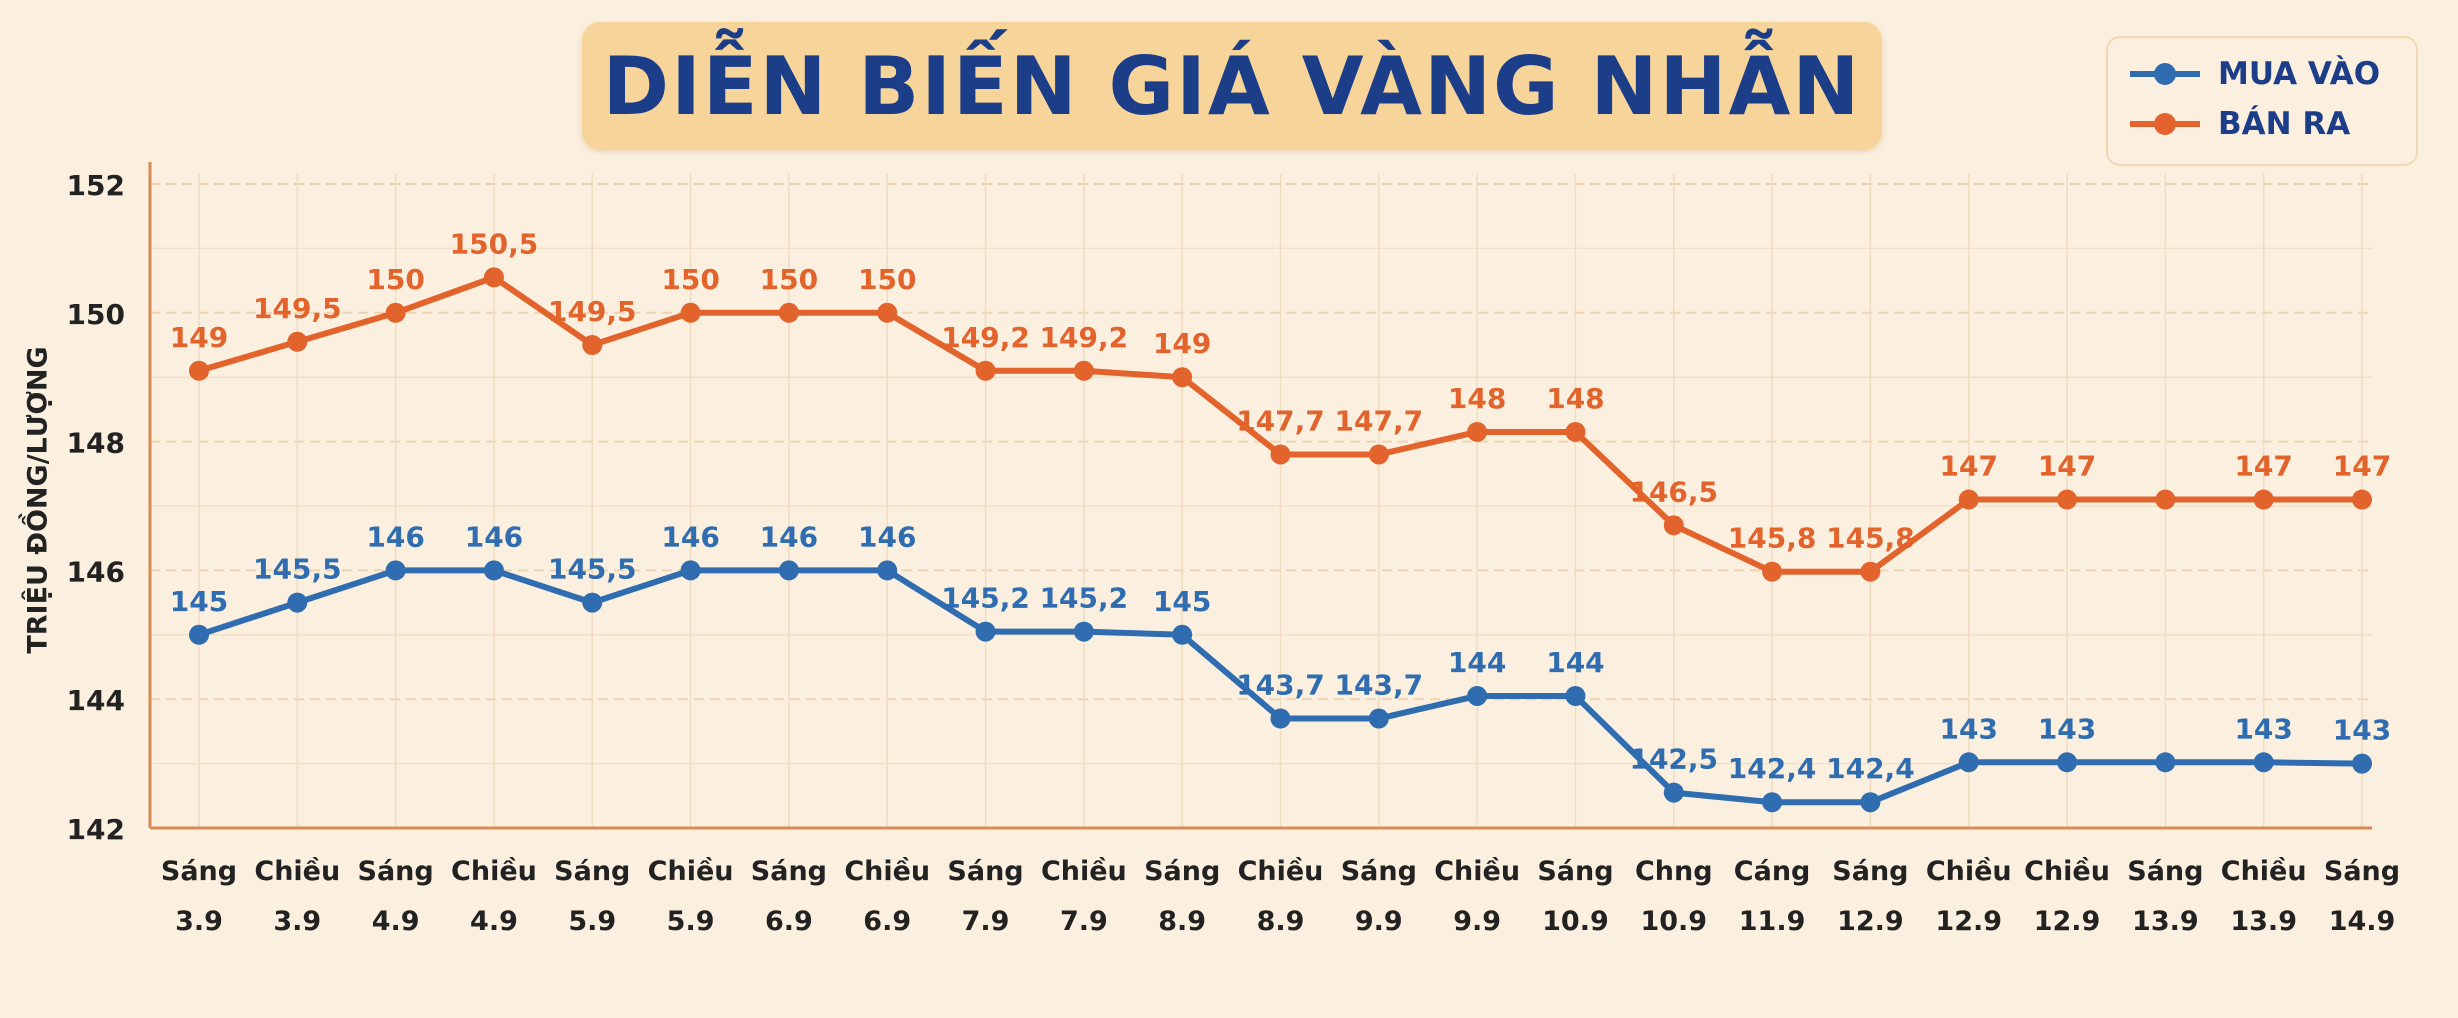  What do you see at coordinates (1772, 921) in the screenshot?
I see `x-tick-label-date: 11.9` at bounding box center [1772, 921].